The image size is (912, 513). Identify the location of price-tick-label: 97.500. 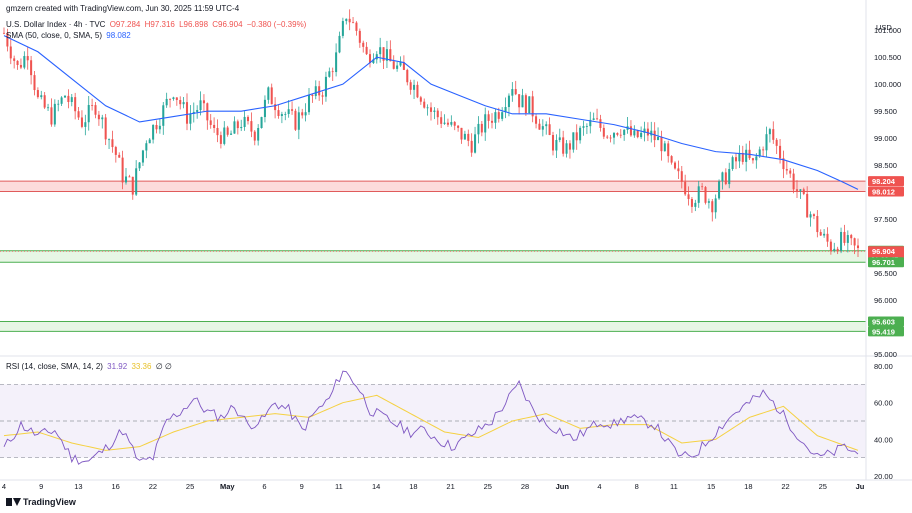
(885, 219).